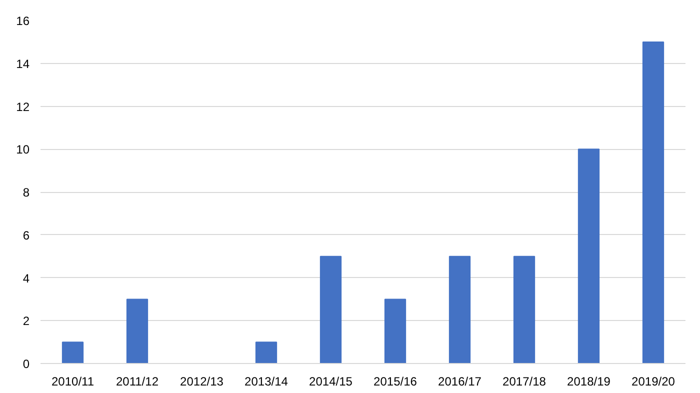  Describe the element at coordinates (202, 381) in the screenshot. I see `x-tick-label: 2012/13` at that location.